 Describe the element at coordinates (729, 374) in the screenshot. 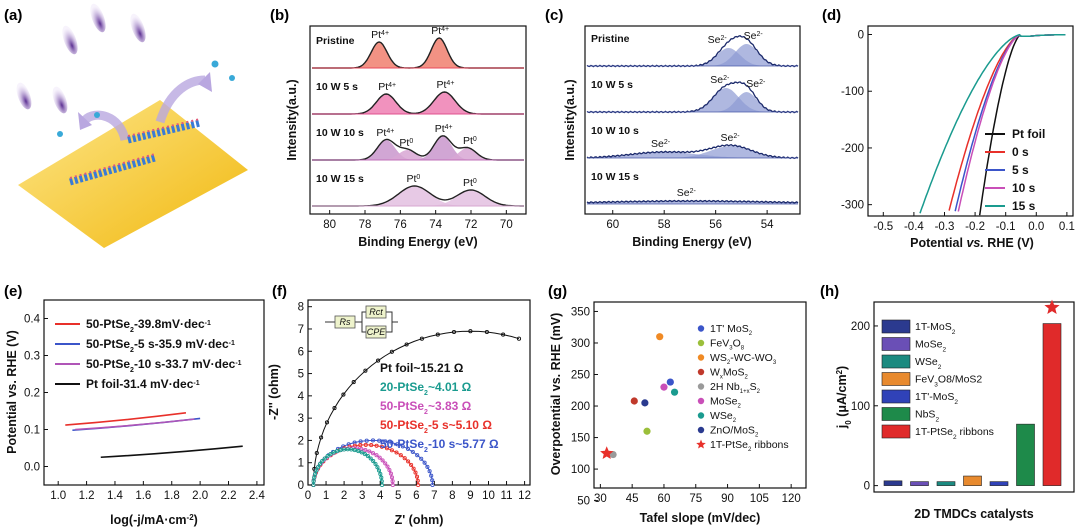

I see `panel-g-legend-label: WxMoS2` at that location.